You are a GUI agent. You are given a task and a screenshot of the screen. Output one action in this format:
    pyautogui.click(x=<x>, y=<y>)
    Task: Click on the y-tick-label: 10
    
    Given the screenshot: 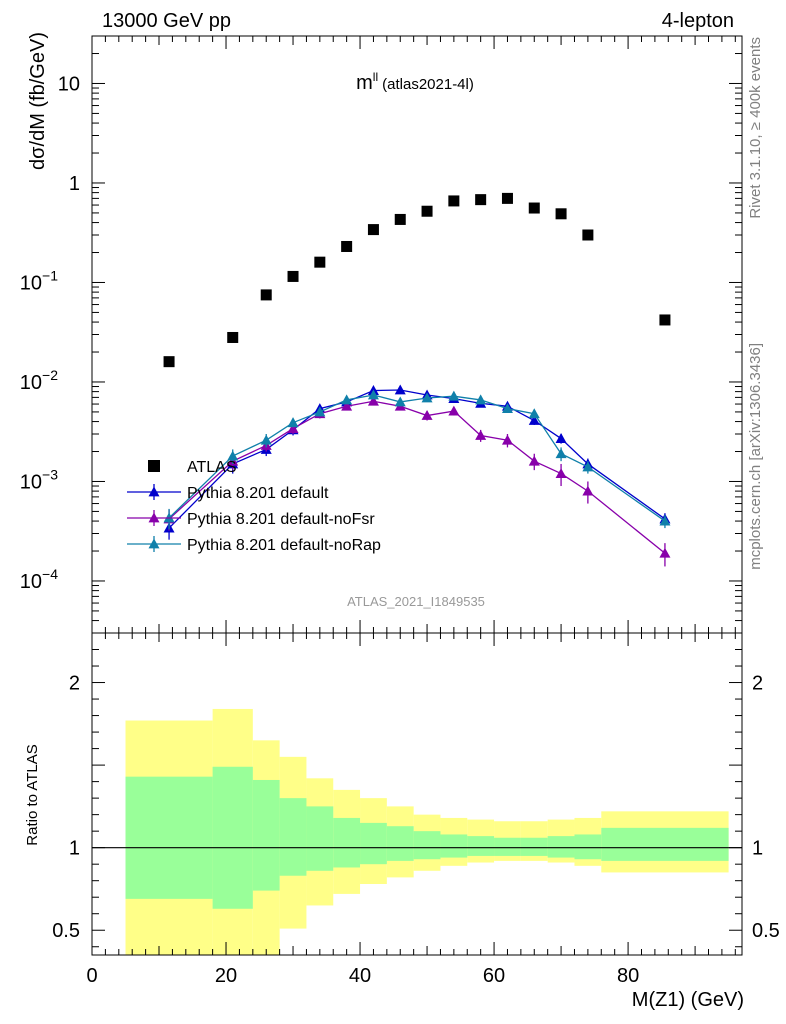 What is the action you would take?
    pyautogui.click(x=69, y=84)
    